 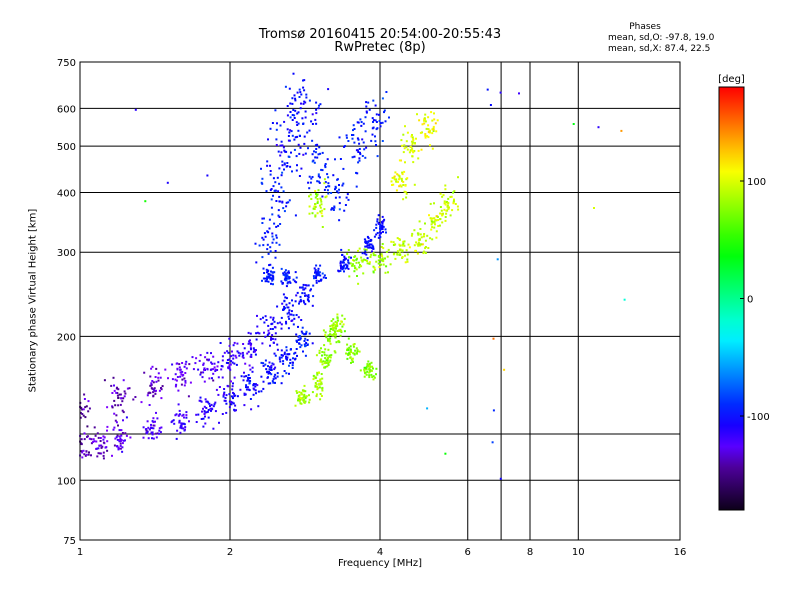 What do you see at coordinates (230, 552) in the screenshot?
I see `x-tick-label: 2` at bounding box center [230, 552].